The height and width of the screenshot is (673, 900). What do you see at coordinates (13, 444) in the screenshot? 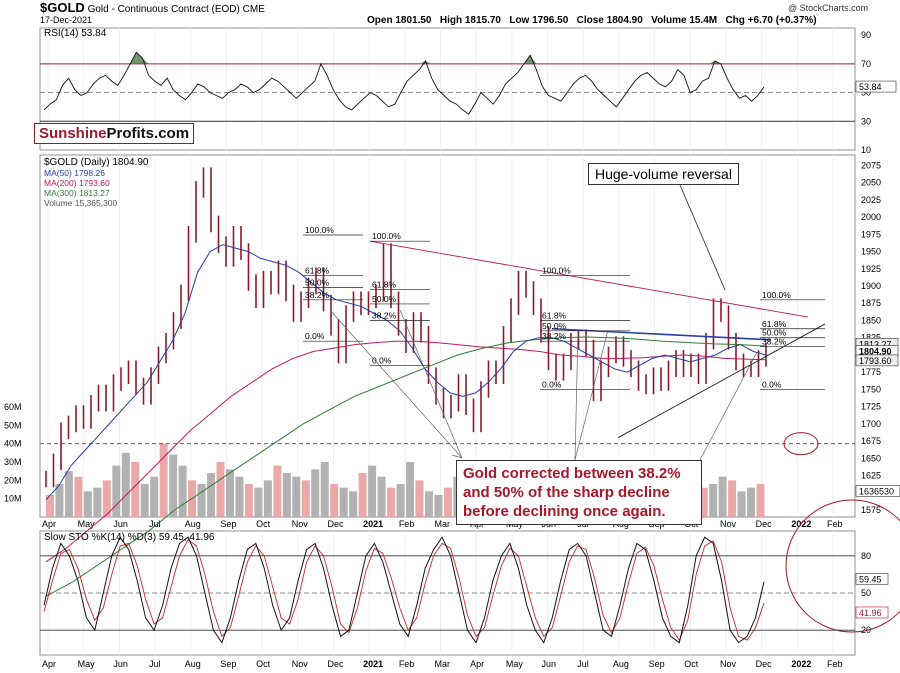
I see `volume-y-tick: 40M` at bounding box center [13, 444].